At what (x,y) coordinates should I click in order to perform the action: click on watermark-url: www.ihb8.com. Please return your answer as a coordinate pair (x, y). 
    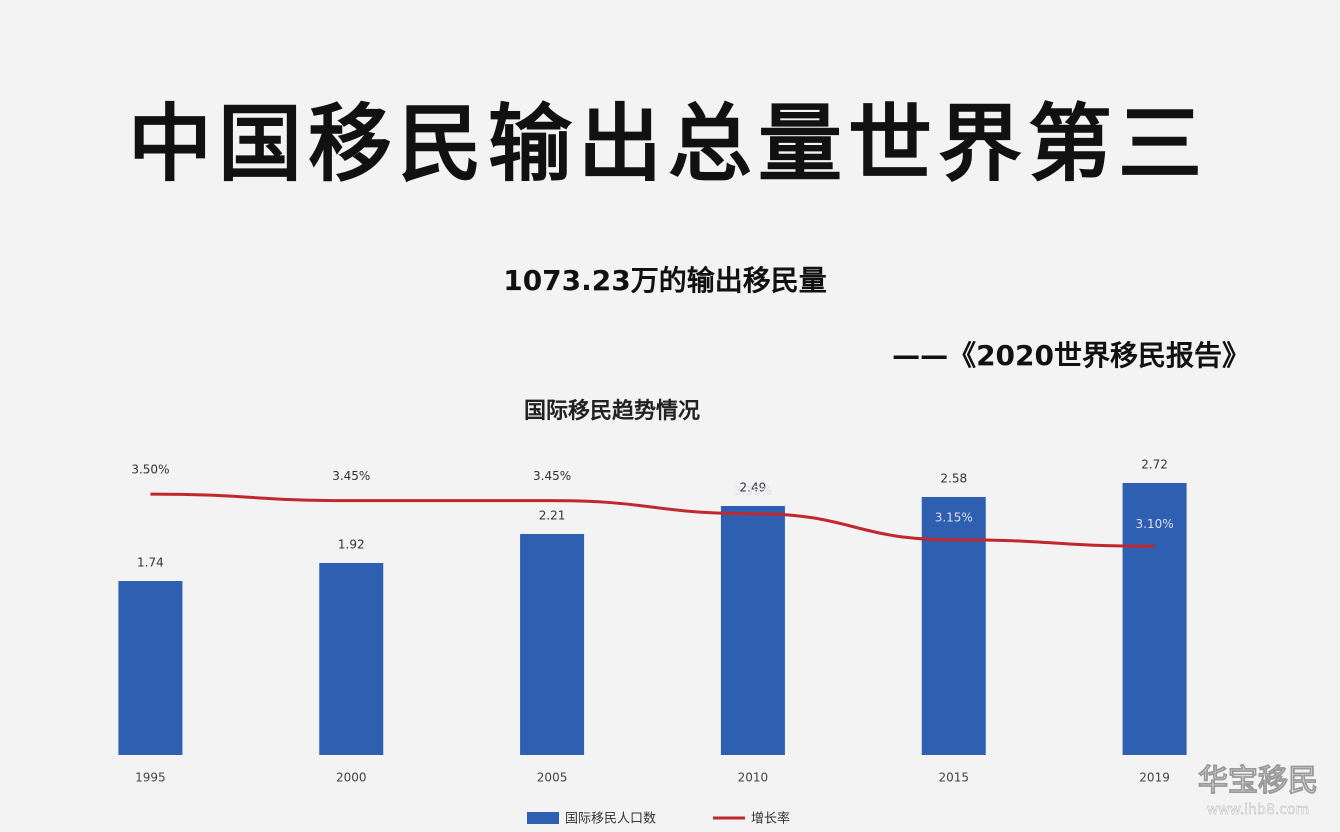
    Looking at the image, I should click on (1258, 810).